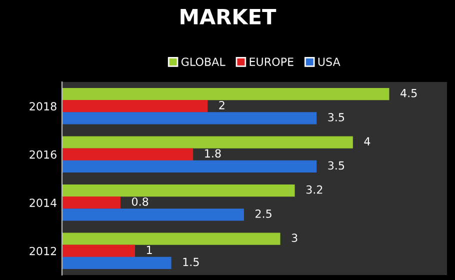 This screenshot has width=455, height=280. What do you see at coordinates (43, 106) in the screenshot?
I see `y-tick-label: 2018` at bounding box center [43, 106].